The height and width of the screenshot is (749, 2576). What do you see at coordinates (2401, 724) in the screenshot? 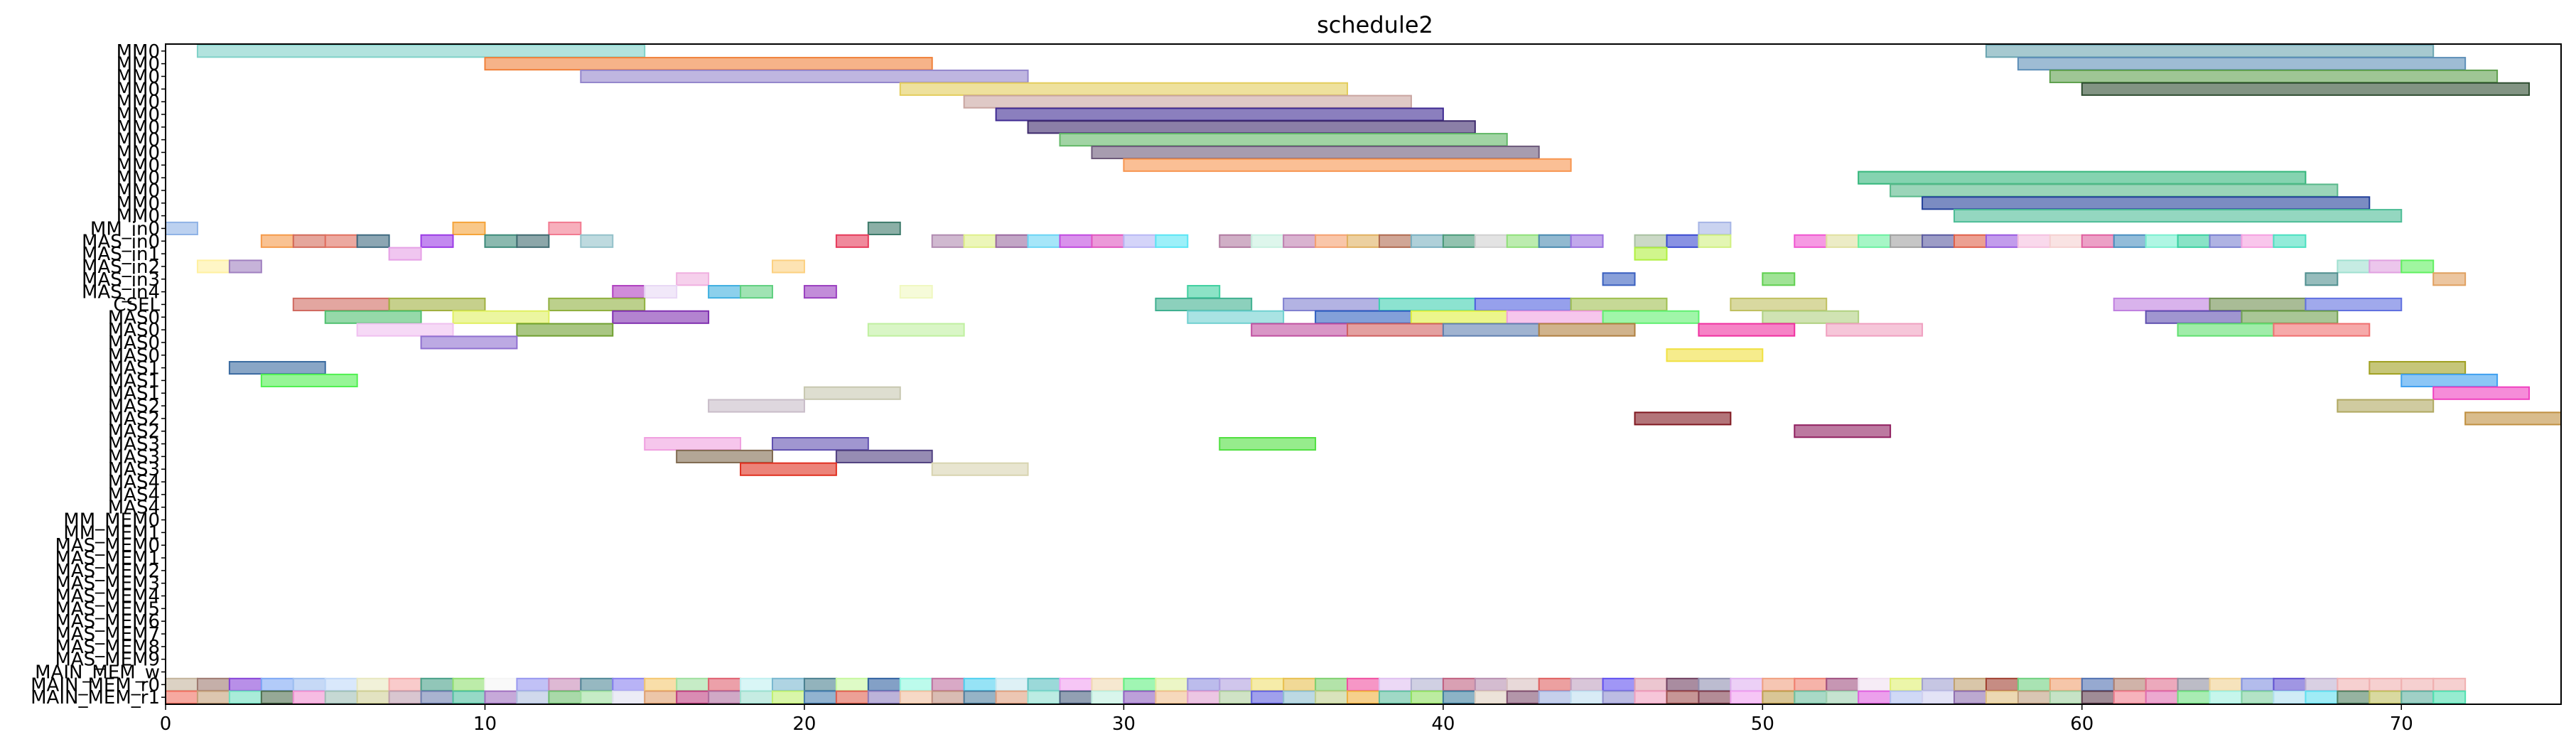
I see `x-tick-label: 70` at bounding box center [2401, 724].